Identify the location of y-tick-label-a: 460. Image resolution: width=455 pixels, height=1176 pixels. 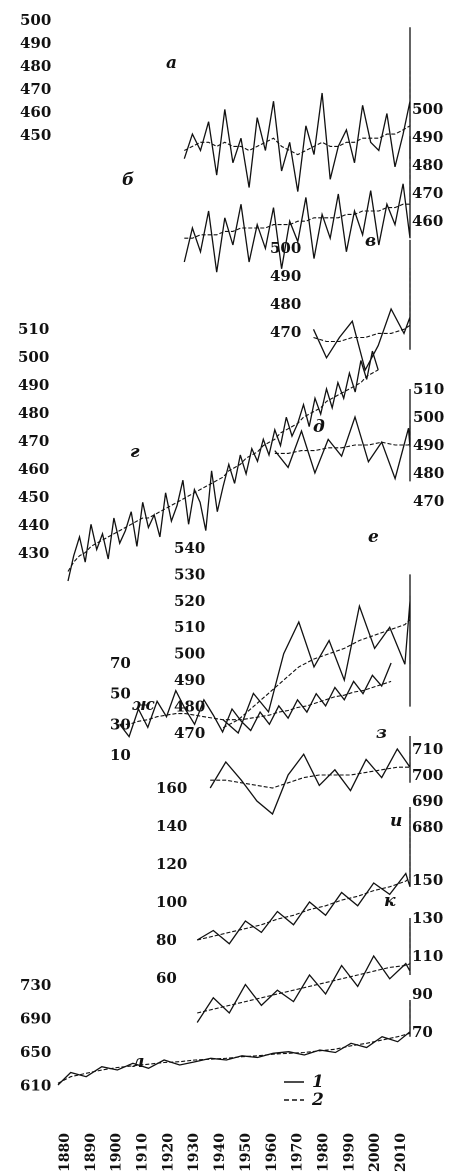
(35, 112).